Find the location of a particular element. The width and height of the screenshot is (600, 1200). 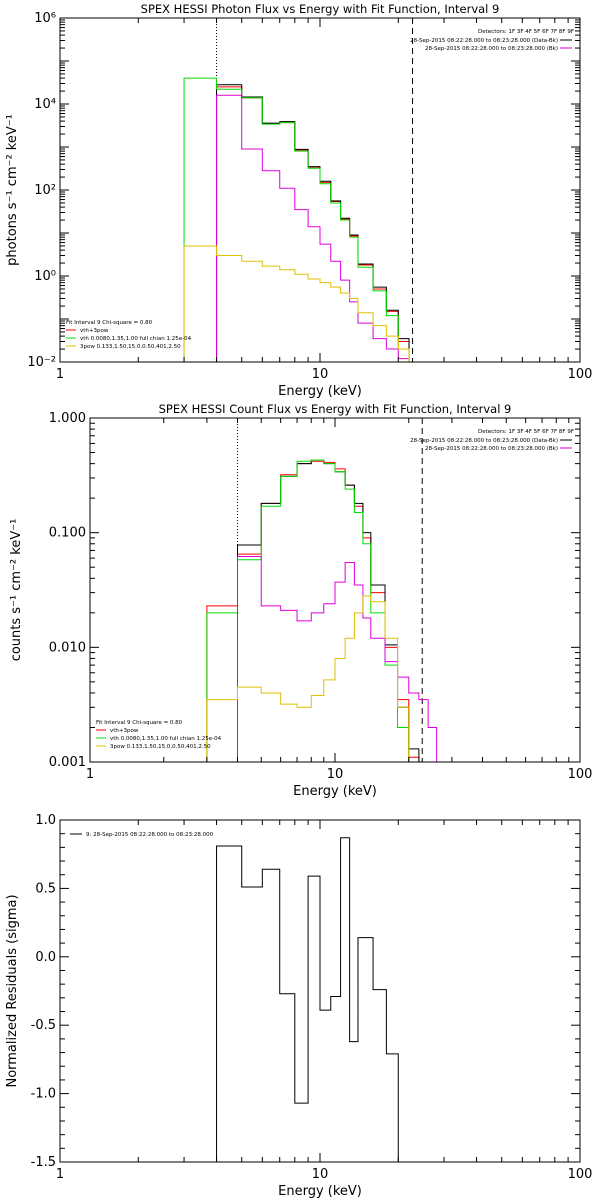

y-tick-label: 10⁰ is located at coordinates (45, 276).